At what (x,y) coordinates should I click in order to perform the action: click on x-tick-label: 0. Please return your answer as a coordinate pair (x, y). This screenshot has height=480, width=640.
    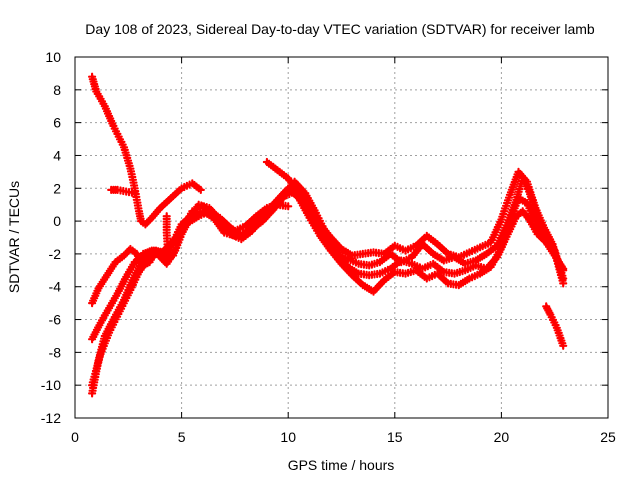
    Looking at the image, I should click on (75, 437).